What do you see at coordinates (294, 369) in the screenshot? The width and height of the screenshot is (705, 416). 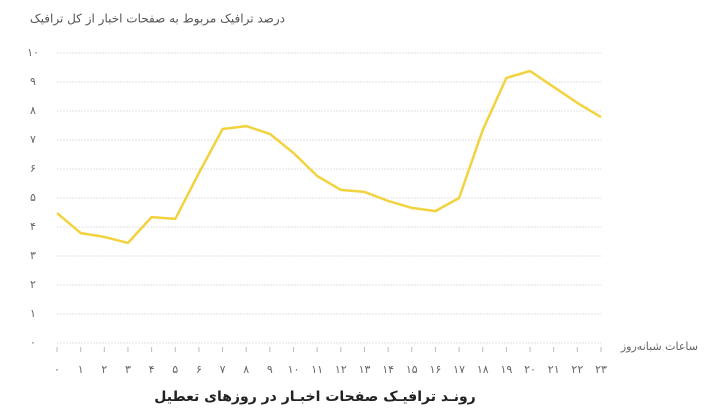 I see `x-tick-label: ۱۰` at bounding box center [294, 369].